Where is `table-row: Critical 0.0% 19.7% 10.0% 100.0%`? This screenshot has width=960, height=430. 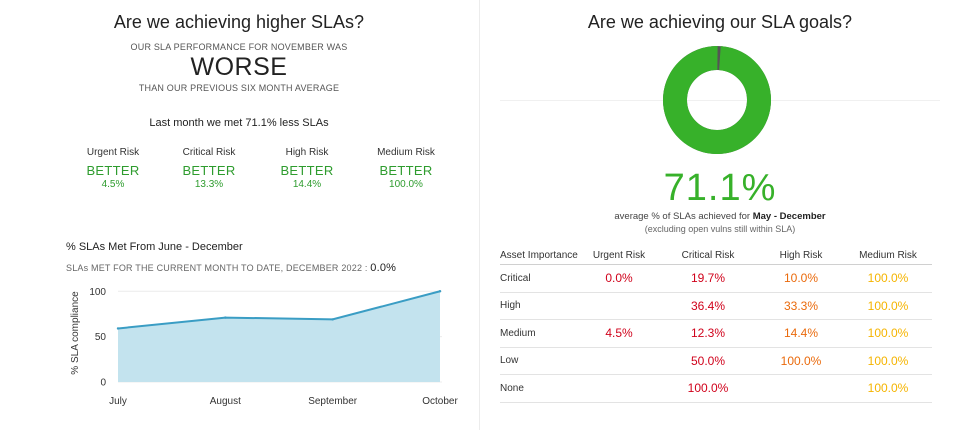
table-row: Critical 0.0% 19.7% 10.0% 100.0% is located at coordinates (716, 278).